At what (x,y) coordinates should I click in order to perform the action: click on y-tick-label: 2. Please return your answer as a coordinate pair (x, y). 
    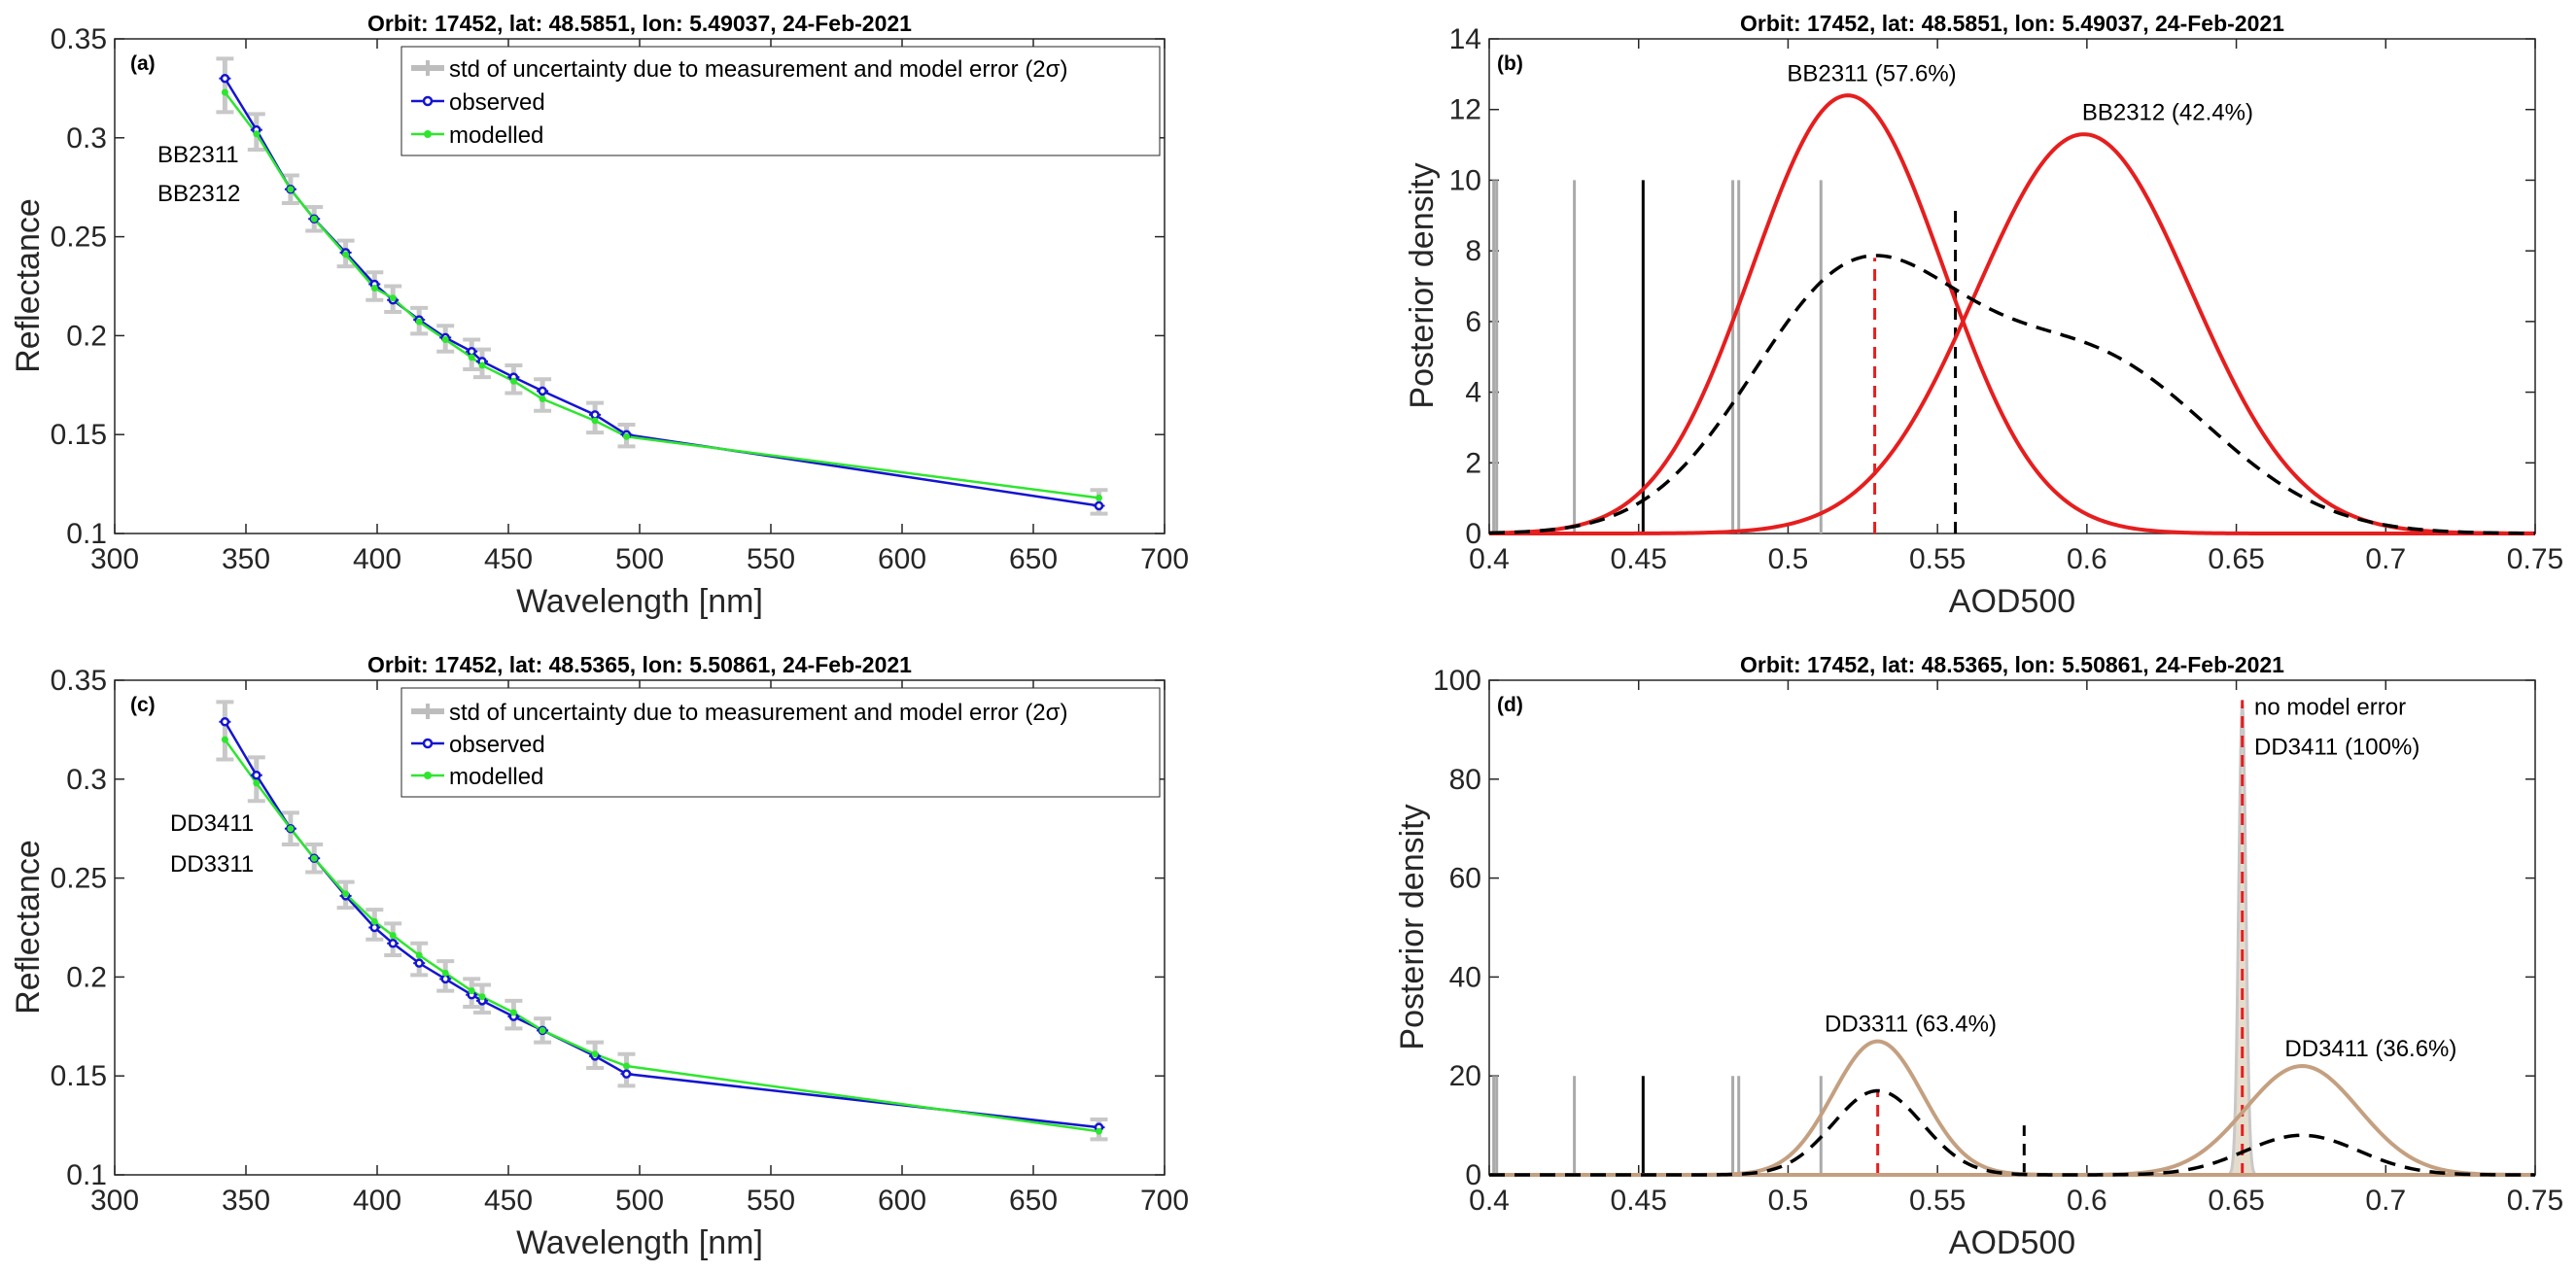
    Looking at the image, I should click on (1473, 463).